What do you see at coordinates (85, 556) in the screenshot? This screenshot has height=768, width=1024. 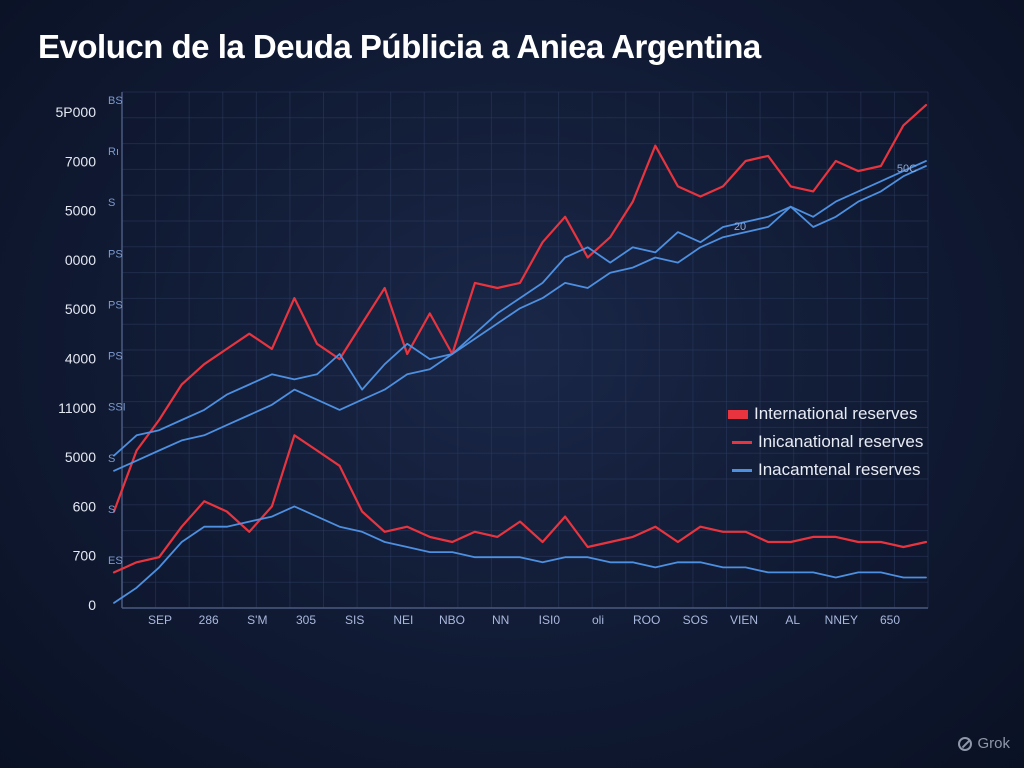 I see `y-tick-label: 700` at bounding box center [85, 556].